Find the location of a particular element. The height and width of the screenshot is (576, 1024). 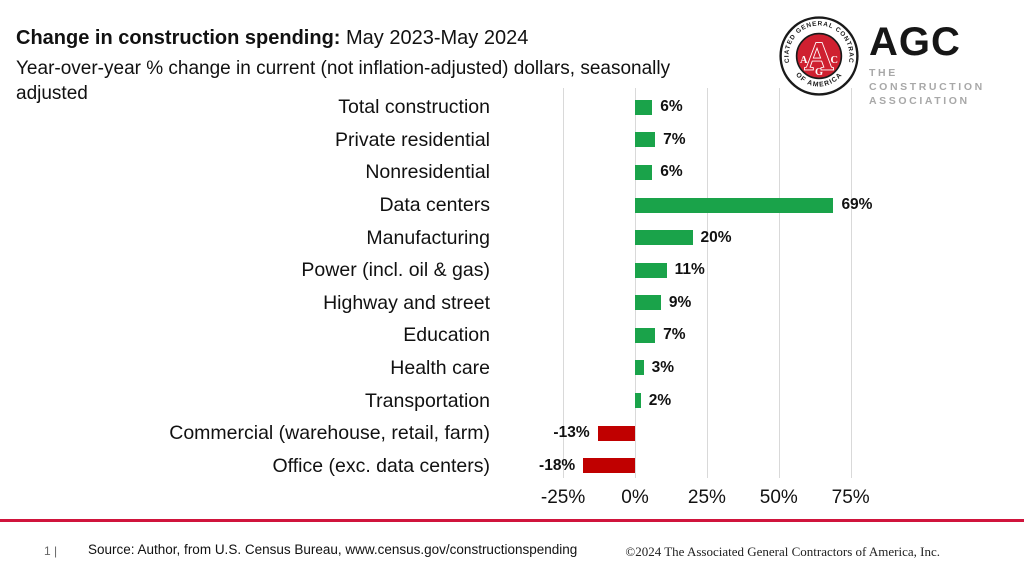

value-label: 11% is located at coordinates (689, 270).